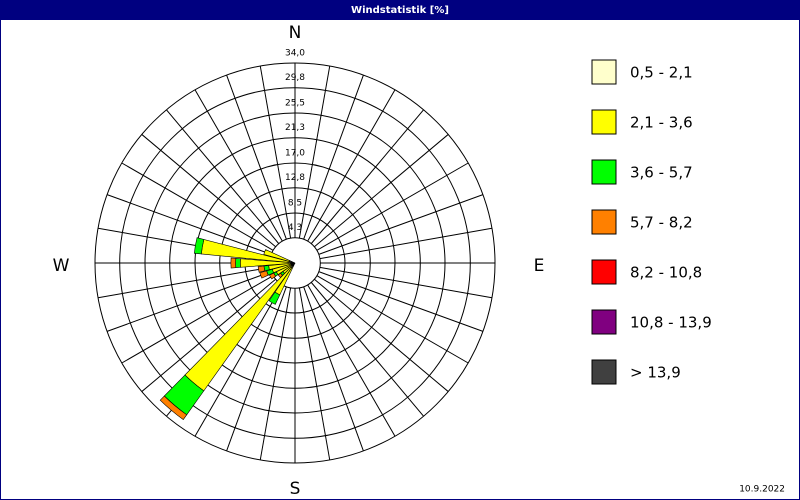 This screenshot has width=800, height=500. What do you see at coordinates (671, 323) in the screenshot?
I see `legend-label: 10,8 - 13,9` at bounding box center [671, 323].